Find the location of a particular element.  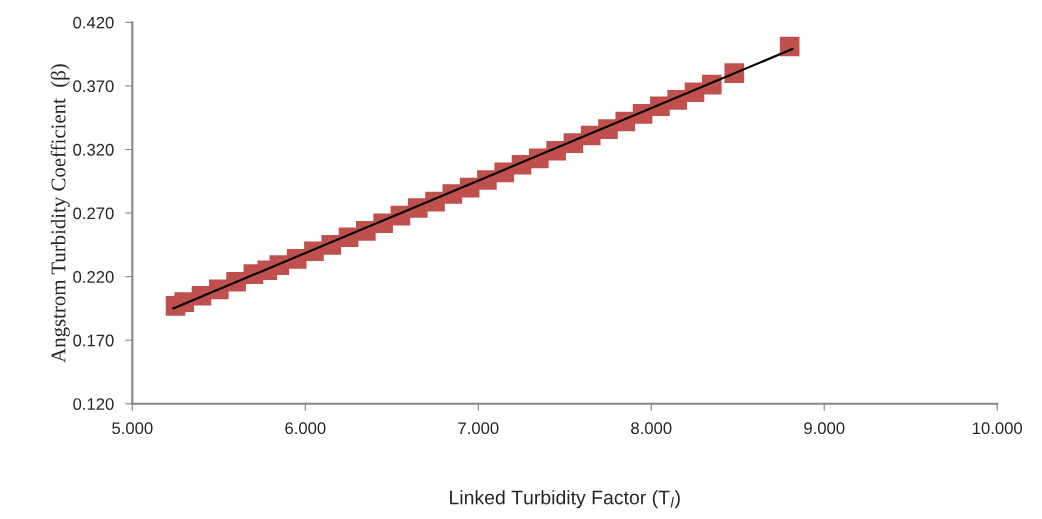

x-tick-label: 8.000 is located at coordinates (651, 428).